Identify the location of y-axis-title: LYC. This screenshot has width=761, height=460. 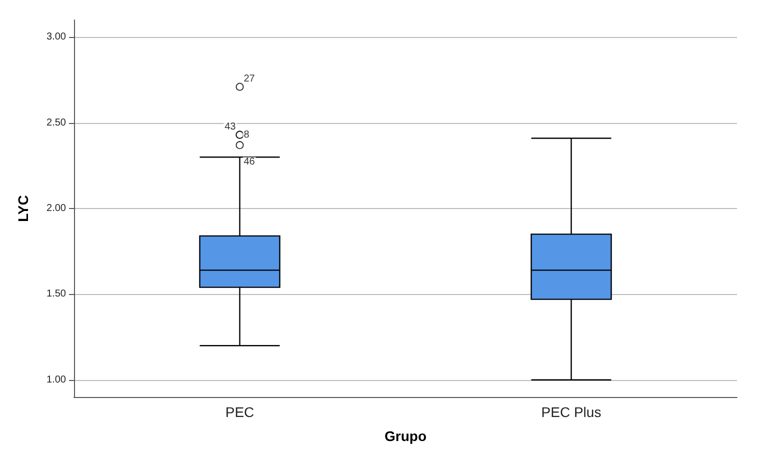
(23, 208).